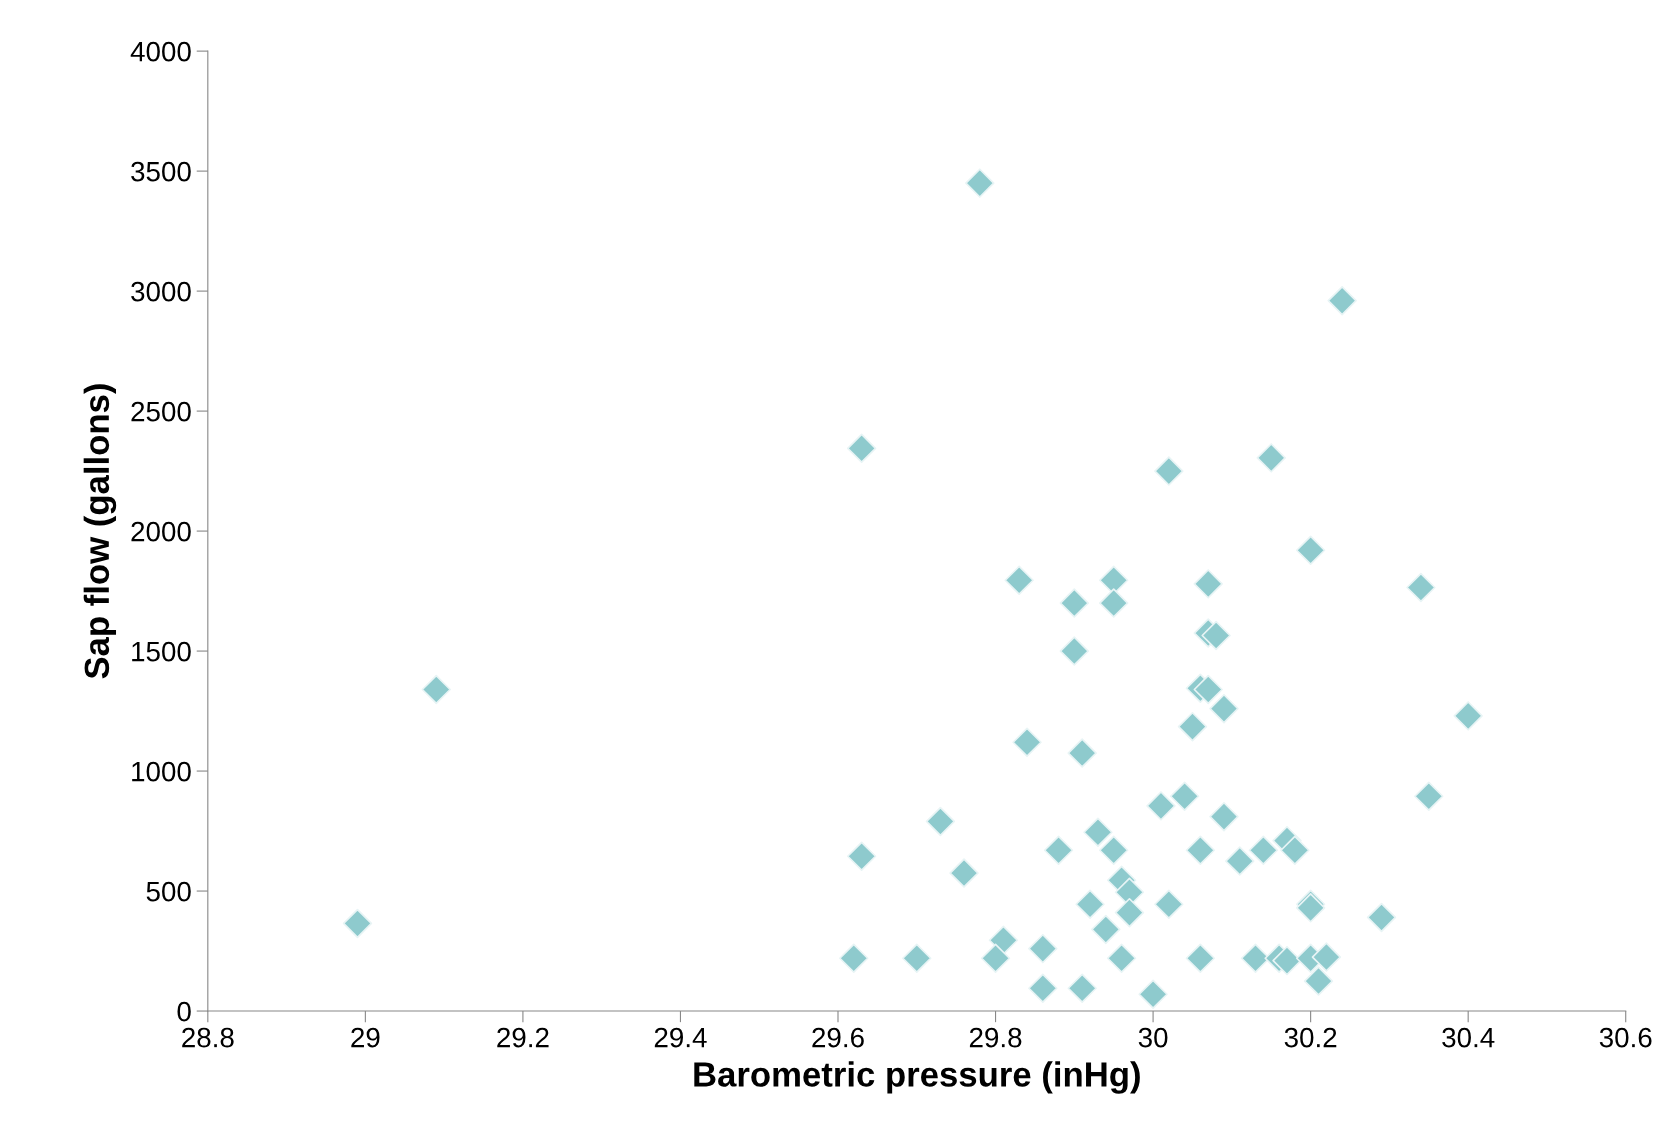  I want to click on y-tick-label: 3500, so click(161, 171).